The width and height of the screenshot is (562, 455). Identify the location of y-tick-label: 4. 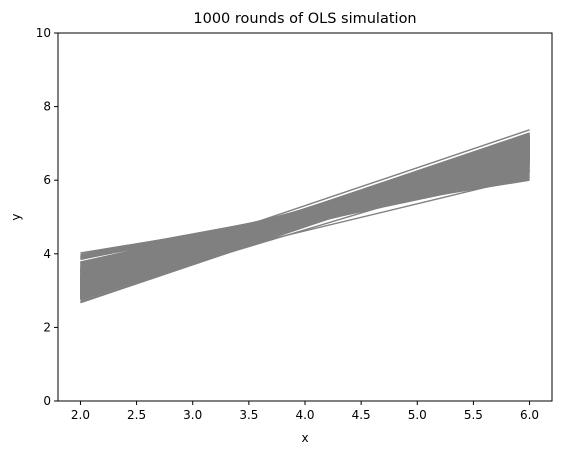
(47, 254).